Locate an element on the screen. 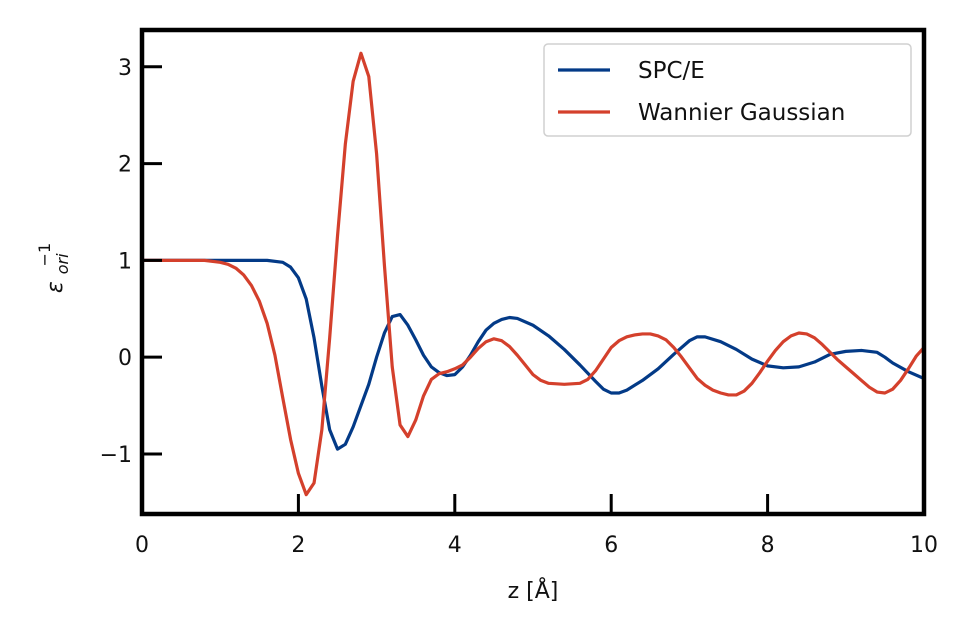 Image resolution: width=973 pixels, height=636 pixels. legend-label: Wannier Gaussian is located at coordinates (741, 113).